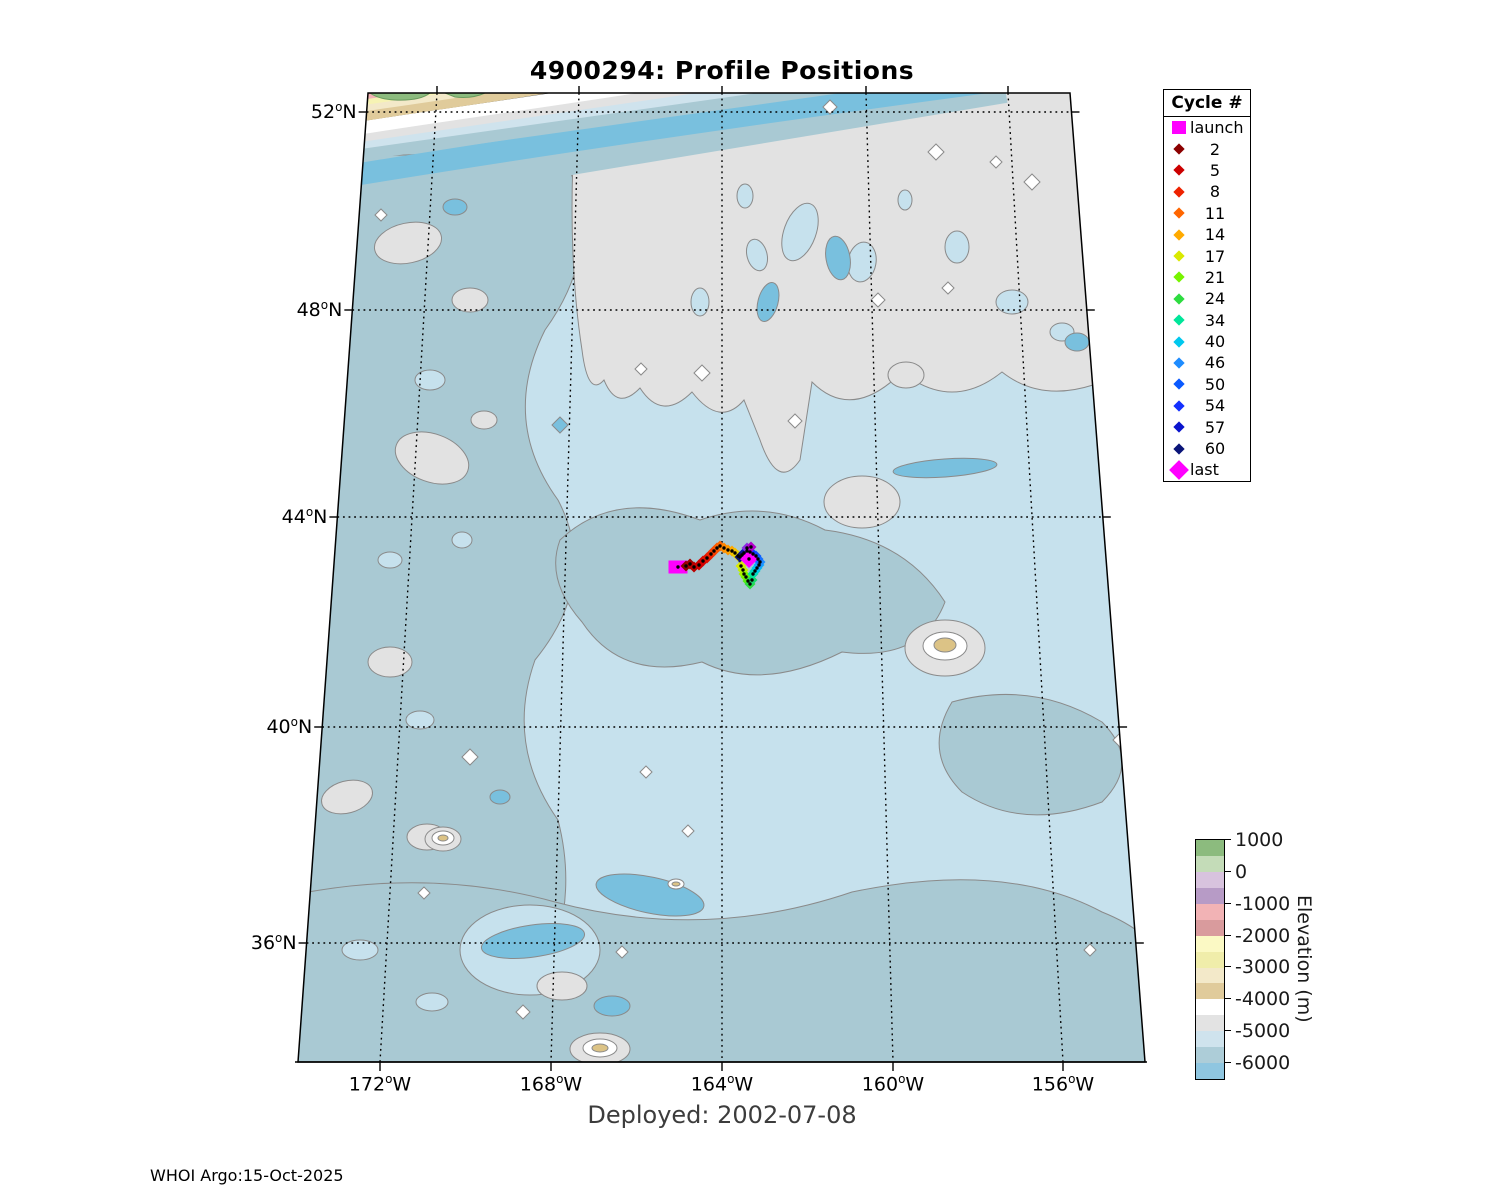 Image resolution: width=1500 pixels, height=1200 pixels. I want to click on legend-row-60: 60, so click(1207, 448).